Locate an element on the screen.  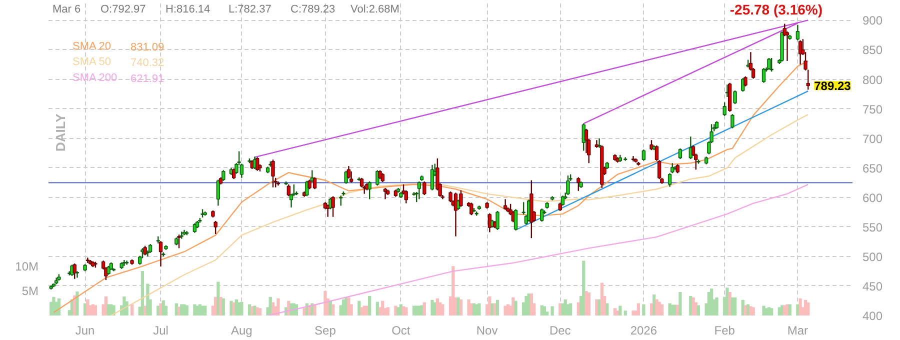
x-tick-label: Jun is located at coordinates (85, 331).